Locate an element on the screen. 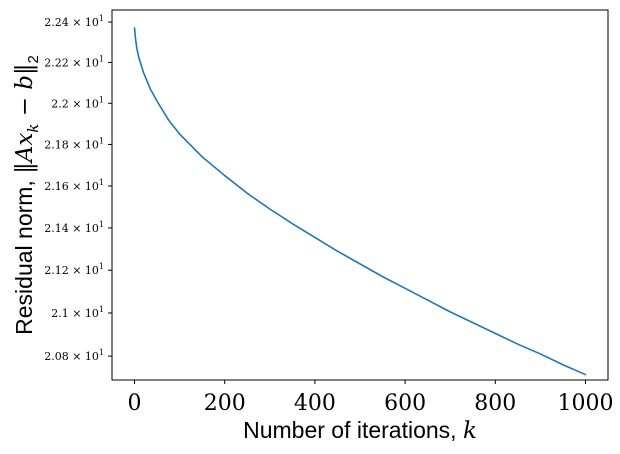  y-tick-label: 2.18 × 10¹ is located at coordinates (74, 143).